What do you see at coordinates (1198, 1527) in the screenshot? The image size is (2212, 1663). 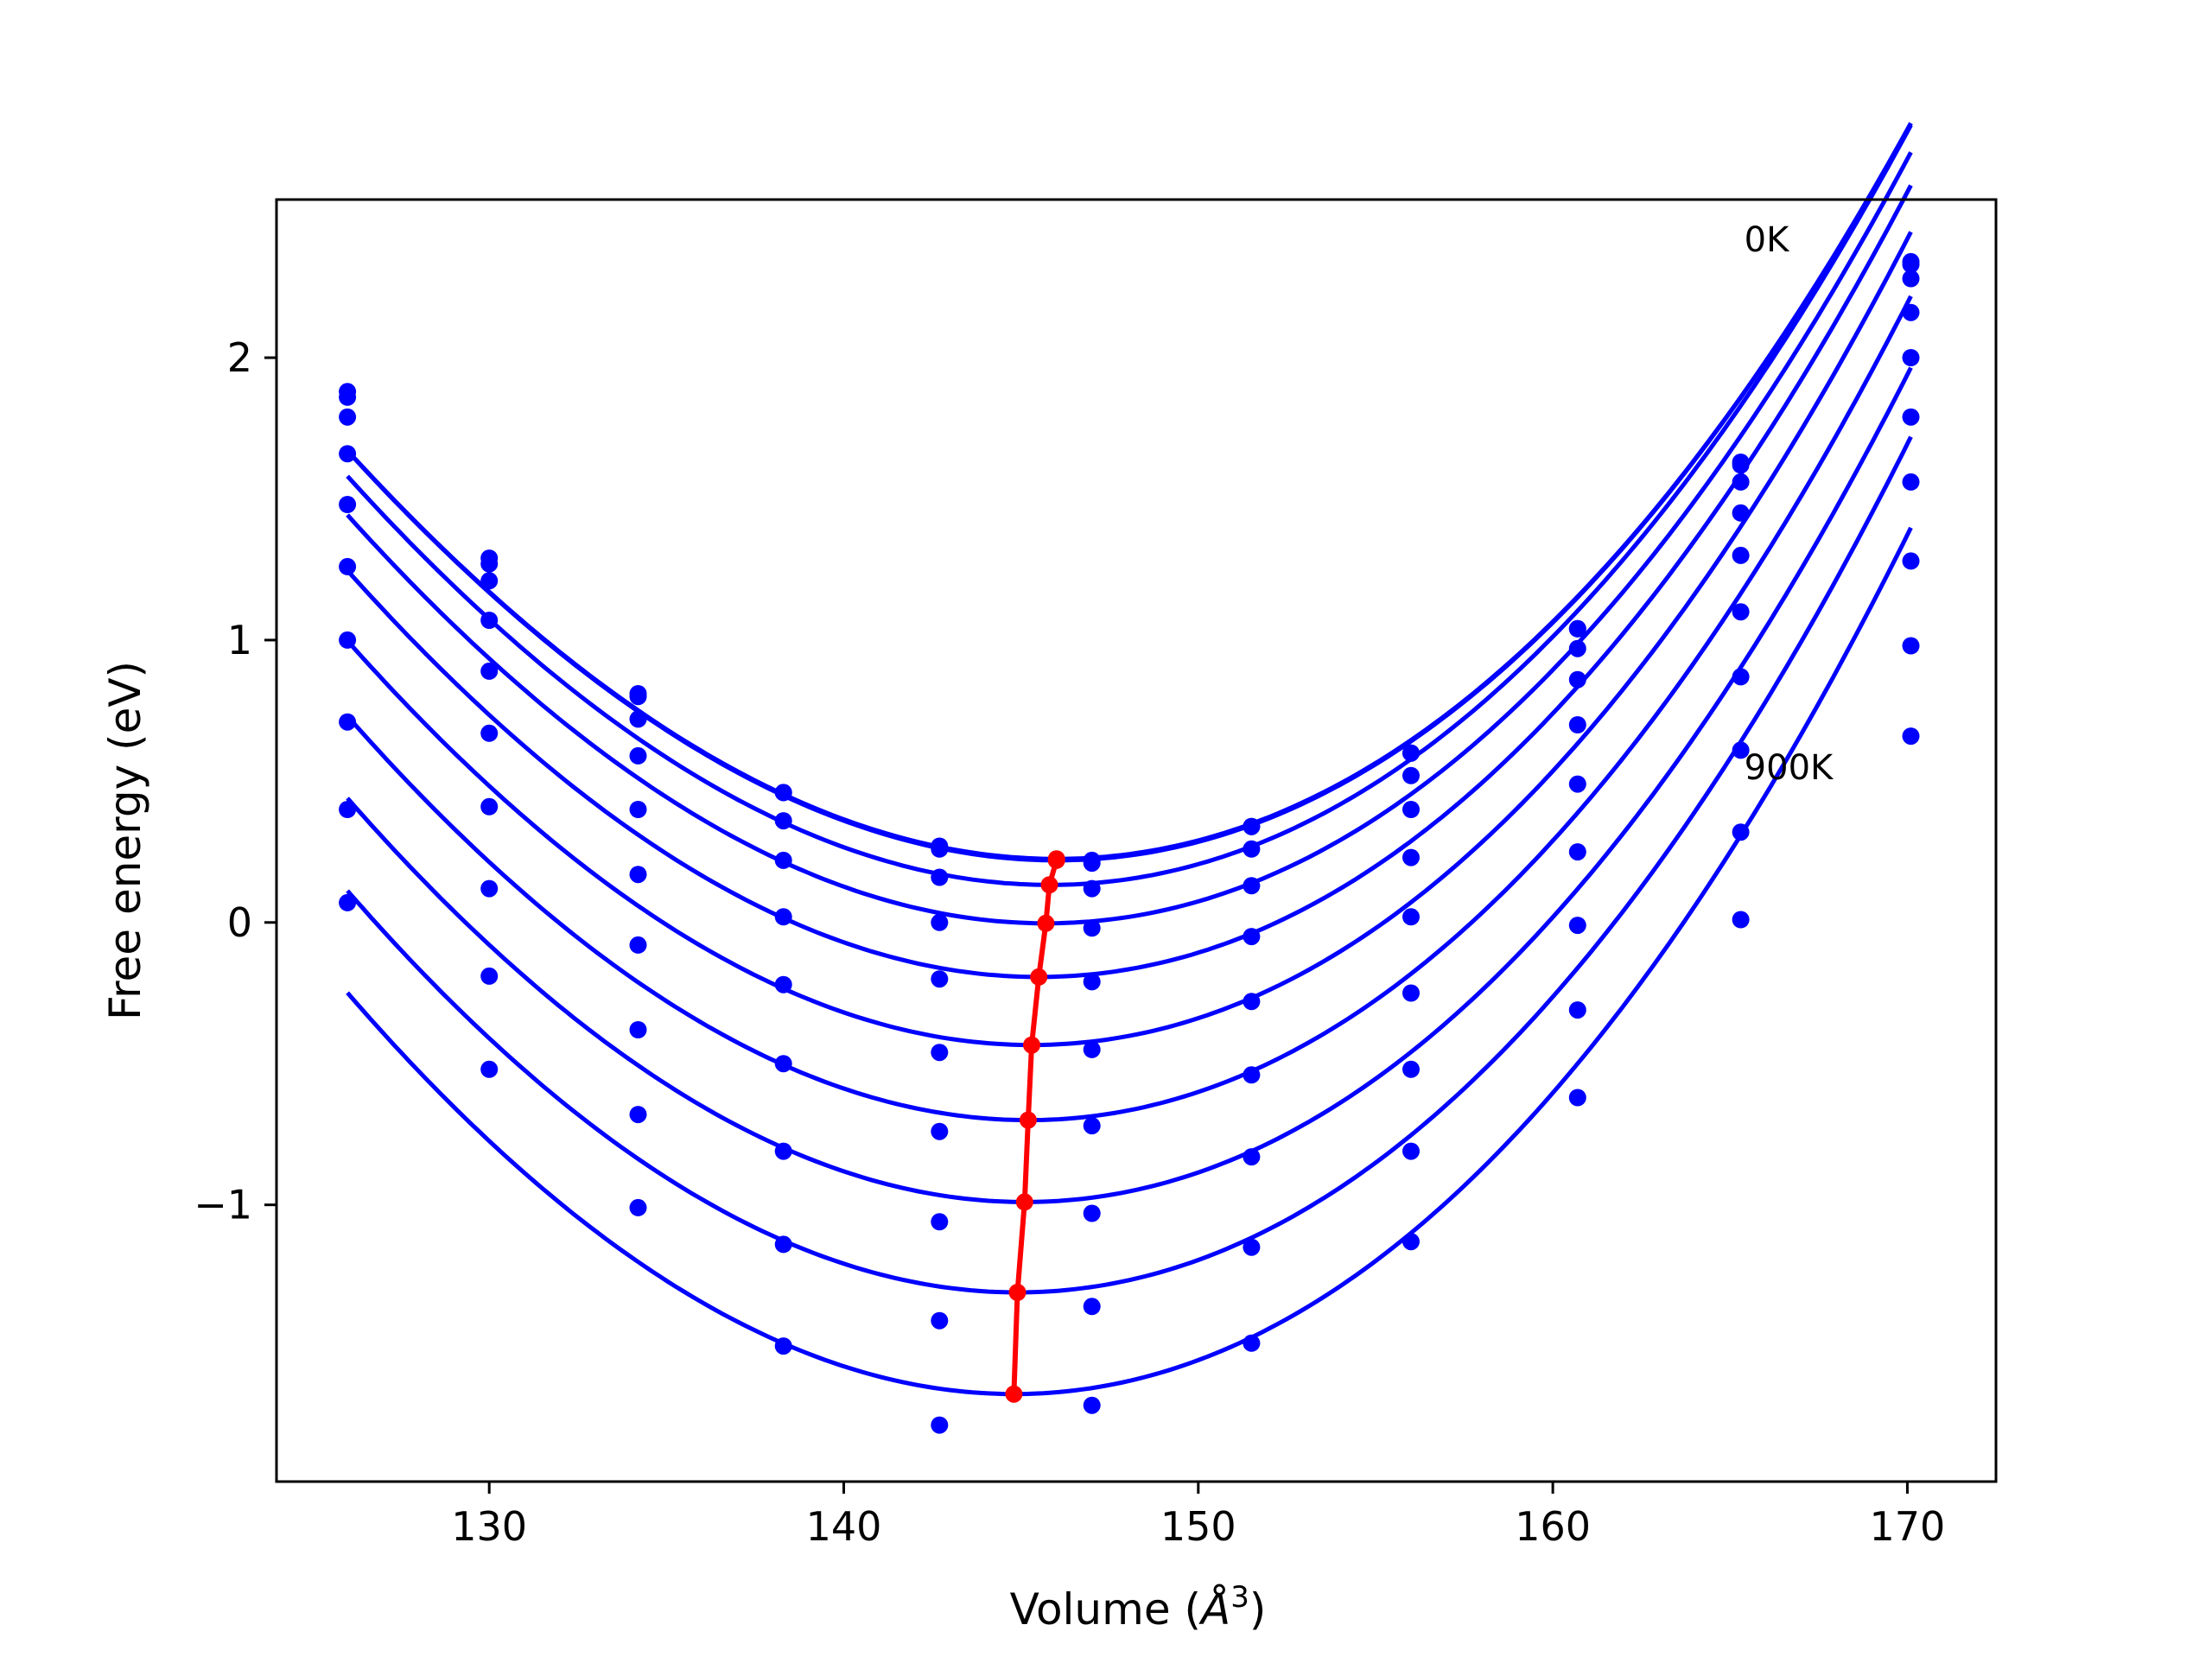 I see `x-tick-label: 150` at bounding box center [1198, 1527].